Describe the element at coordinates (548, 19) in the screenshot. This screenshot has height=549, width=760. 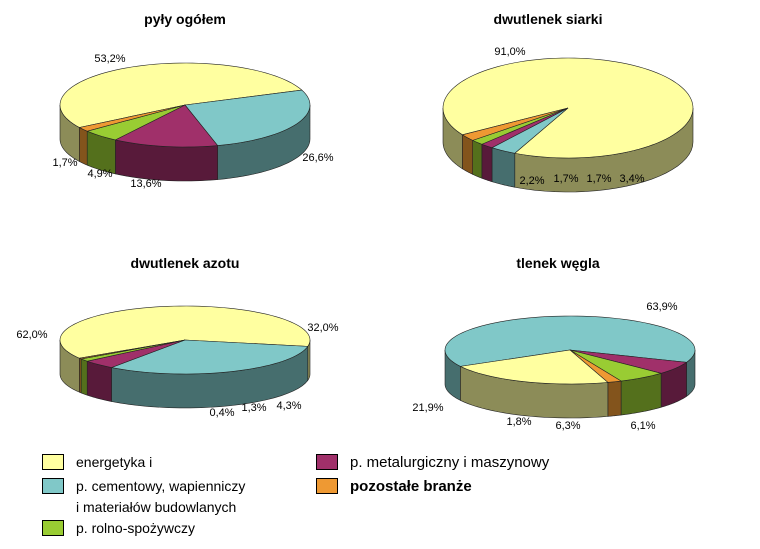
I see `chart-title: dwutlenek siarki` at that location.